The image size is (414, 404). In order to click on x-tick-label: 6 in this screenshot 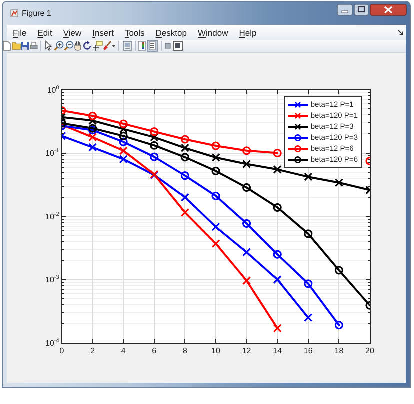, I will do `click(155, 351)`.